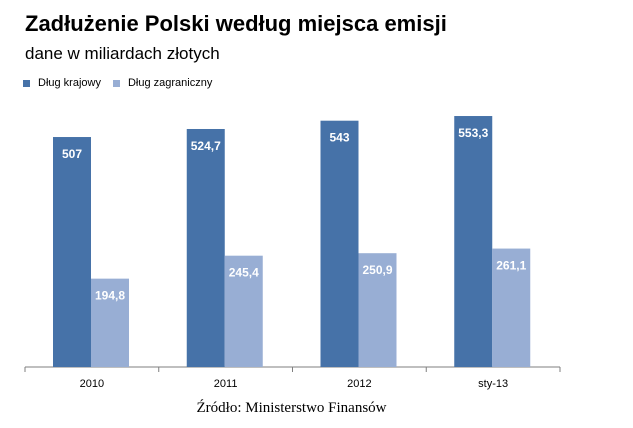 The width and height of the screenshot is (633, 428). Describe the element at coordinates (339, 138) in the screenshot. I see `data-label: 543` at that location.